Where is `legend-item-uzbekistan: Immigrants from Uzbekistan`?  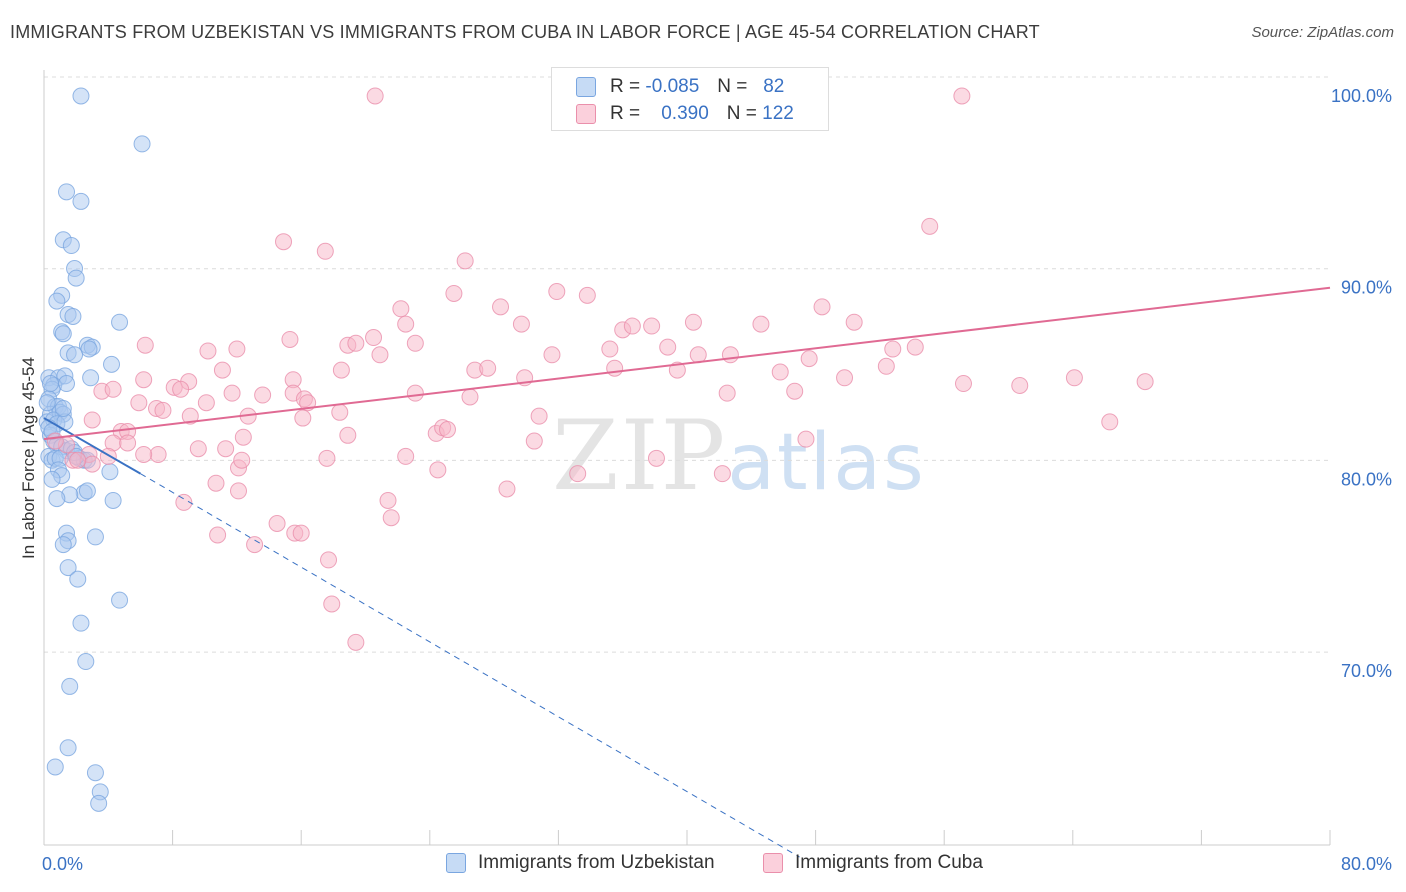 legend-item-uzbekistan: Immigrants from Uzbekistan is located at coordinates (580, 863).